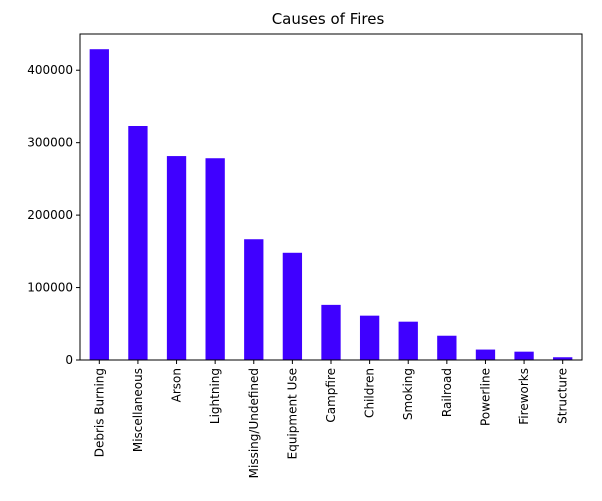 This screenshot has width=602, height=501. Describe the element at coordinates (176, 258) in the screenshot. I see `bar-arson` at that location.